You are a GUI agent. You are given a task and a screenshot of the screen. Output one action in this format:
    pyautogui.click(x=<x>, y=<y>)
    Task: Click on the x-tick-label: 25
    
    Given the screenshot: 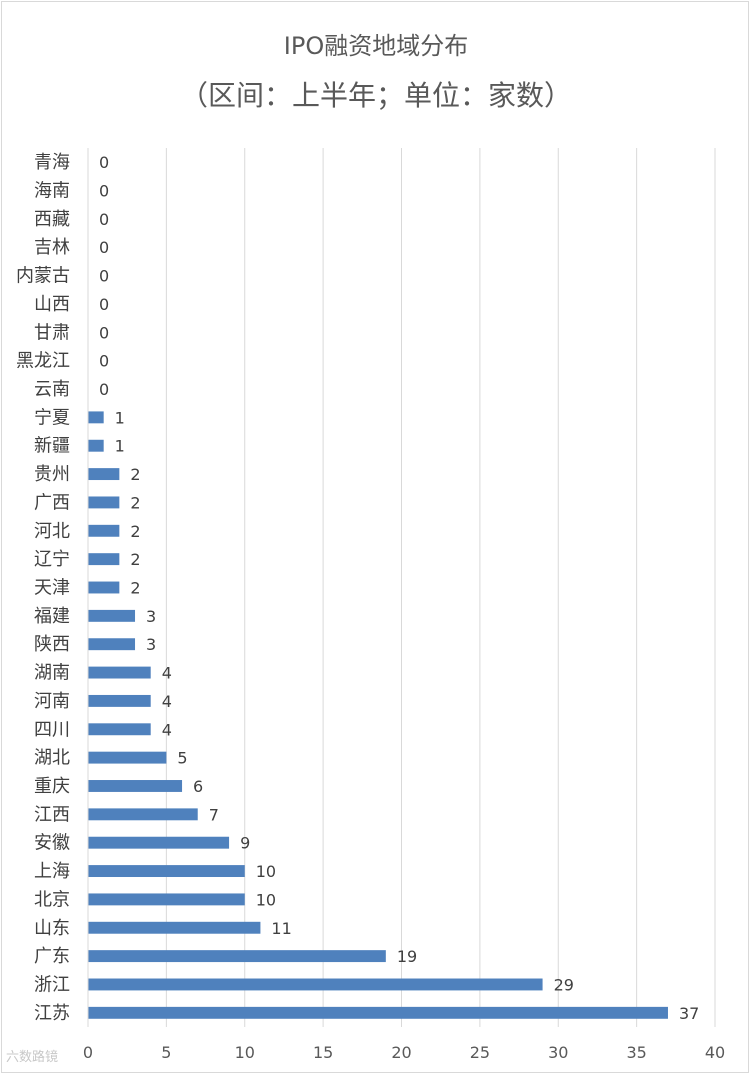 What is the action you would take?
    pyautogui.click(x=480, y=1052)
    